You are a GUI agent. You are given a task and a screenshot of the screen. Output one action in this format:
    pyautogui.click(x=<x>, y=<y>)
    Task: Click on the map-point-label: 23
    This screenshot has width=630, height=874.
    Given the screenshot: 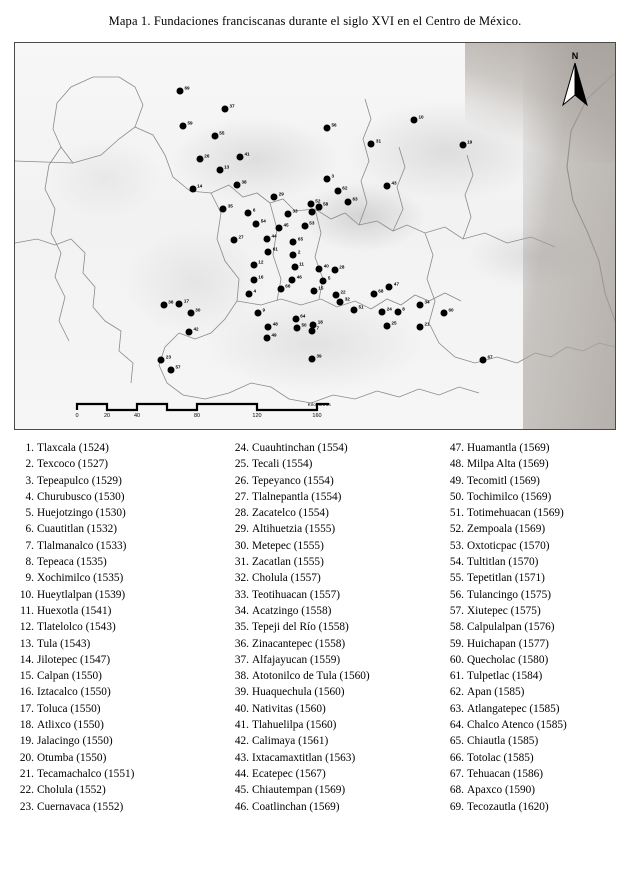 What is the action you would take?
    pyautogui.click(x=168, y=357)
    